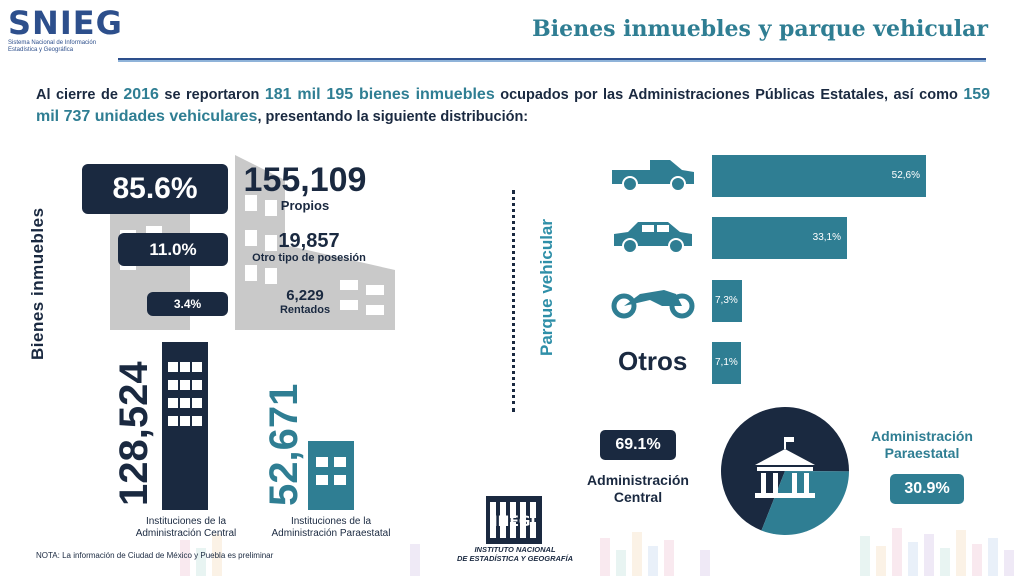 This screenshot has width=1024, height=576. Describe the element at coordinates (927, 489) in the screenshot. I see `paraestatal-pct-badge: 30.9%` at that location.